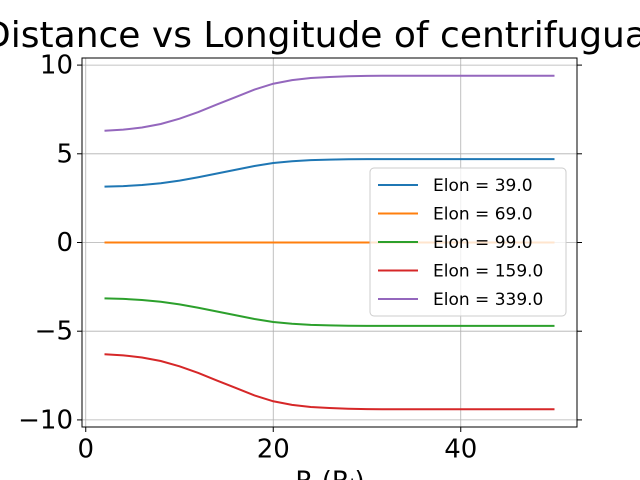 This screenshot has height=480, width=640. I want to click on chart-title: Distance vs Longitude of centrifugual, so click(320, 35).